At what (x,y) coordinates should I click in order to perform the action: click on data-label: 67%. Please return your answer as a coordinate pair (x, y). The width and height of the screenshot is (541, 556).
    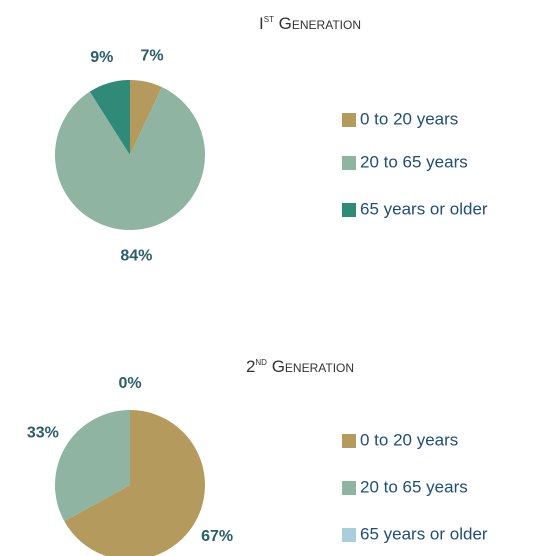
    Looking at the image, I should click on (217, 536).